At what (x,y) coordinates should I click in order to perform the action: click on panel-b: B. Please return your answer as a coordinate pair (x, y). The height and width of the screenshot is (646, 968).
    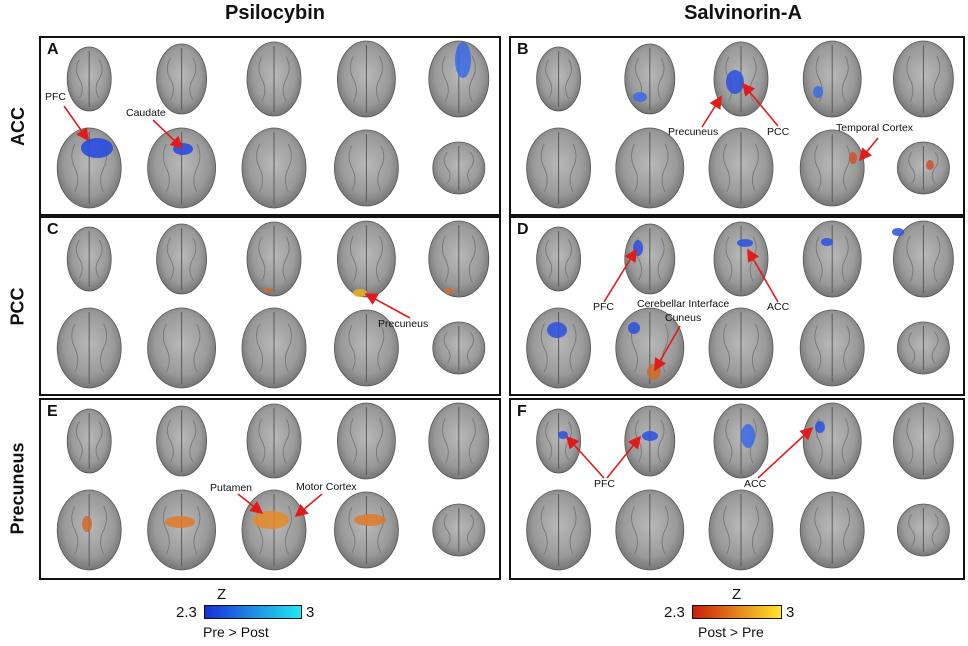
    Looking at the image, I should click on (737, 126).